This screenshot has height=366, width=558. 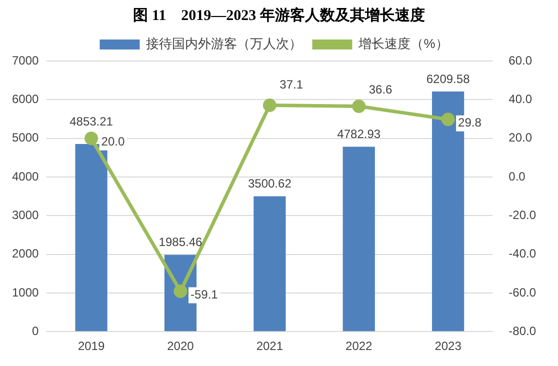 What do you see at coordinates (522, 331) in the screenshot?
I see `y2-tick-label: -80.0` at bounding box center [522, 331].